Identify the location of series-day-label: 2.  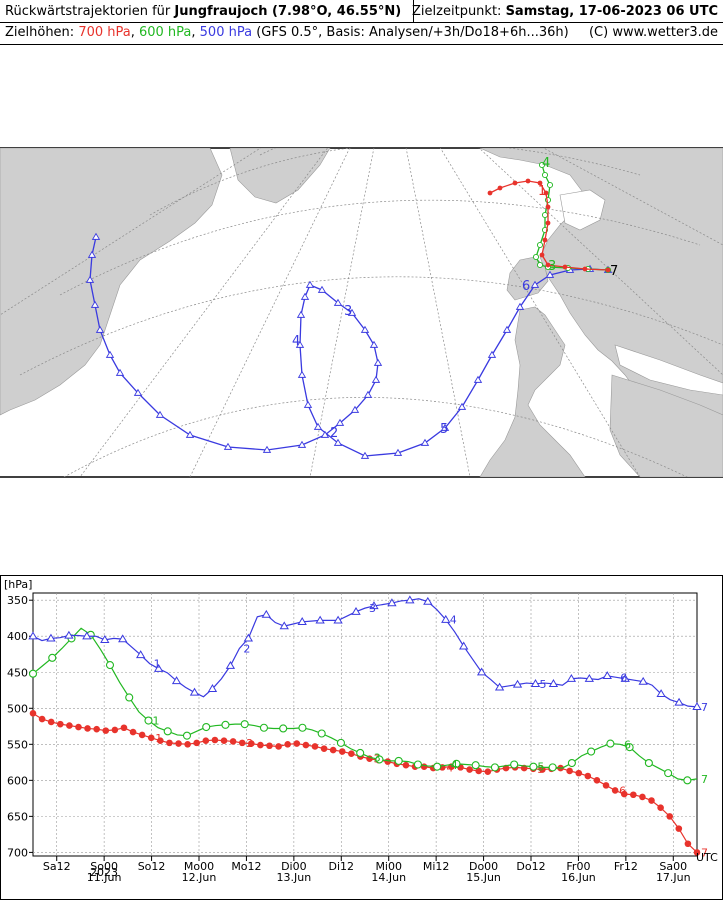
(246, 648).